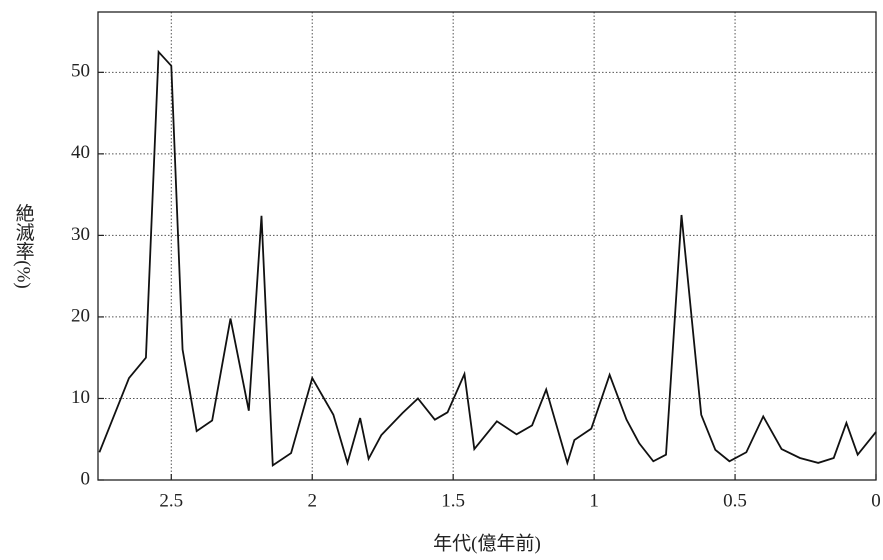  I want to click on y-tick-label: 20, so click(80, 315).